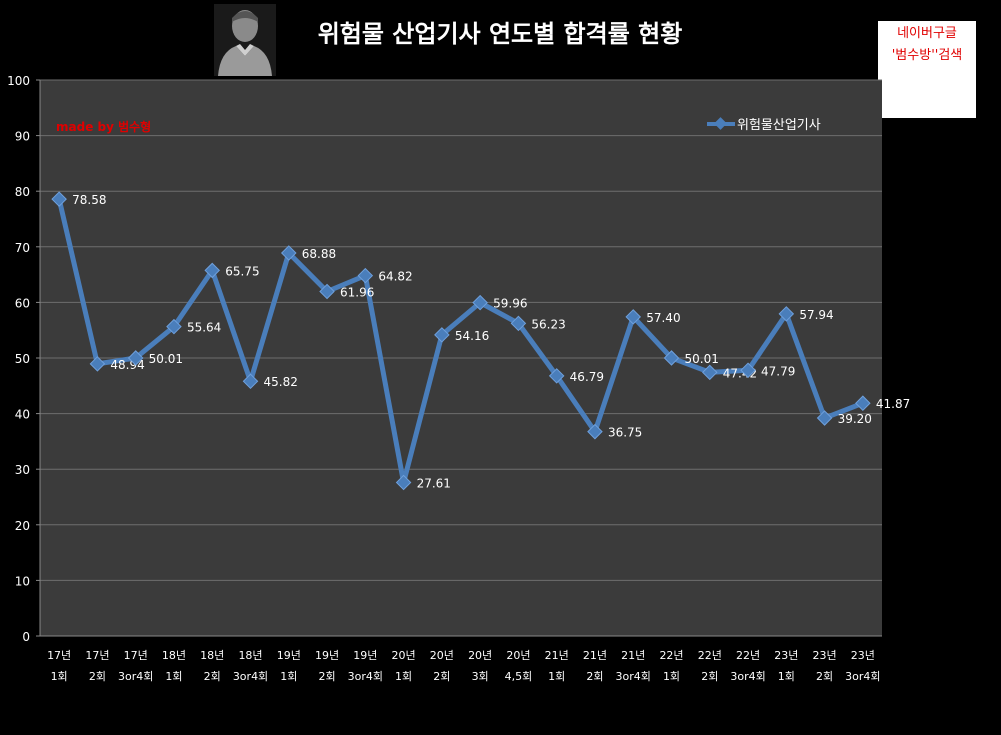 This screenshot has height=735, width=1001. I want to click on avatar-icon, so click(245, 40).